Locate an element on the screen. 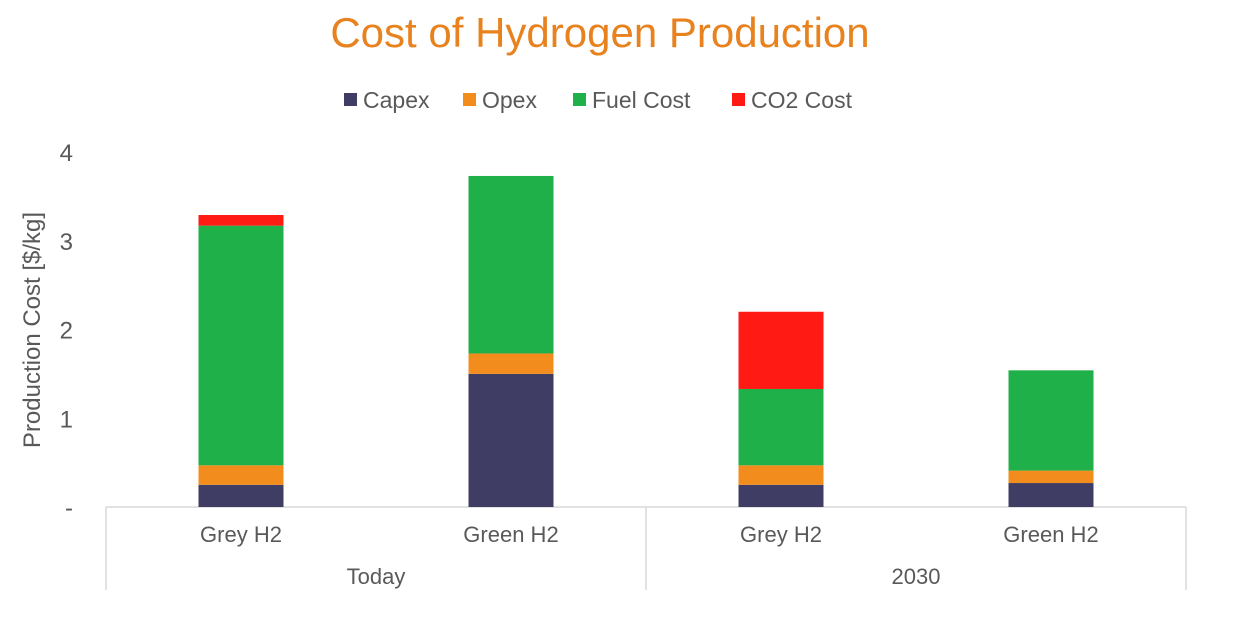 The height and width of the screenshot is (624, 1242). x-group-label-1: 2030 is located at coordinates (916, 576).